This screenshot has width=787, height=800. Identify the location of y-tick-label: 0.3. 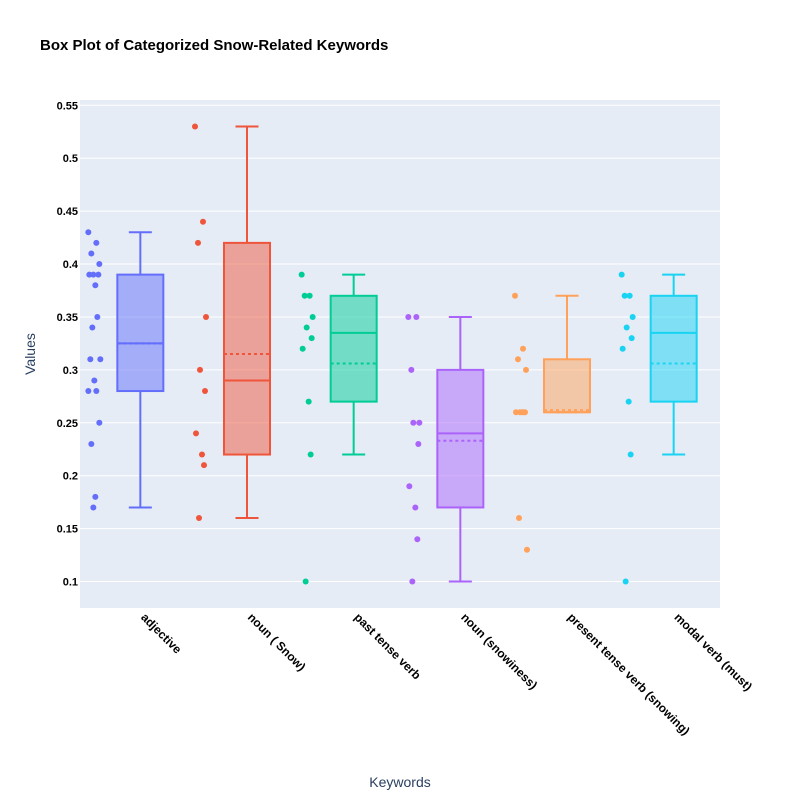
(70, 371).